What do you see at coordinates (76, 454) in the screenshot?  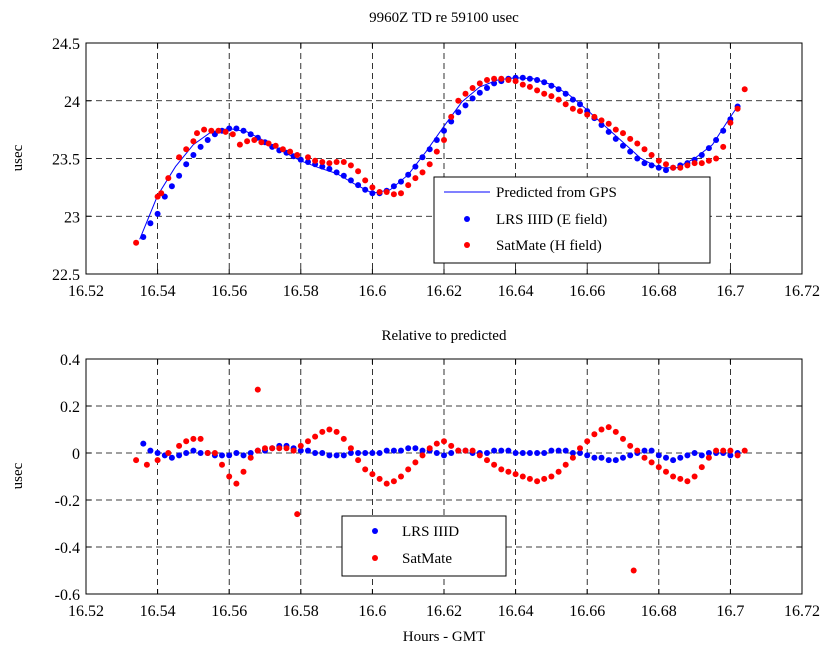 I see `y-tick-label: 0` at bounding box center [76, 454].